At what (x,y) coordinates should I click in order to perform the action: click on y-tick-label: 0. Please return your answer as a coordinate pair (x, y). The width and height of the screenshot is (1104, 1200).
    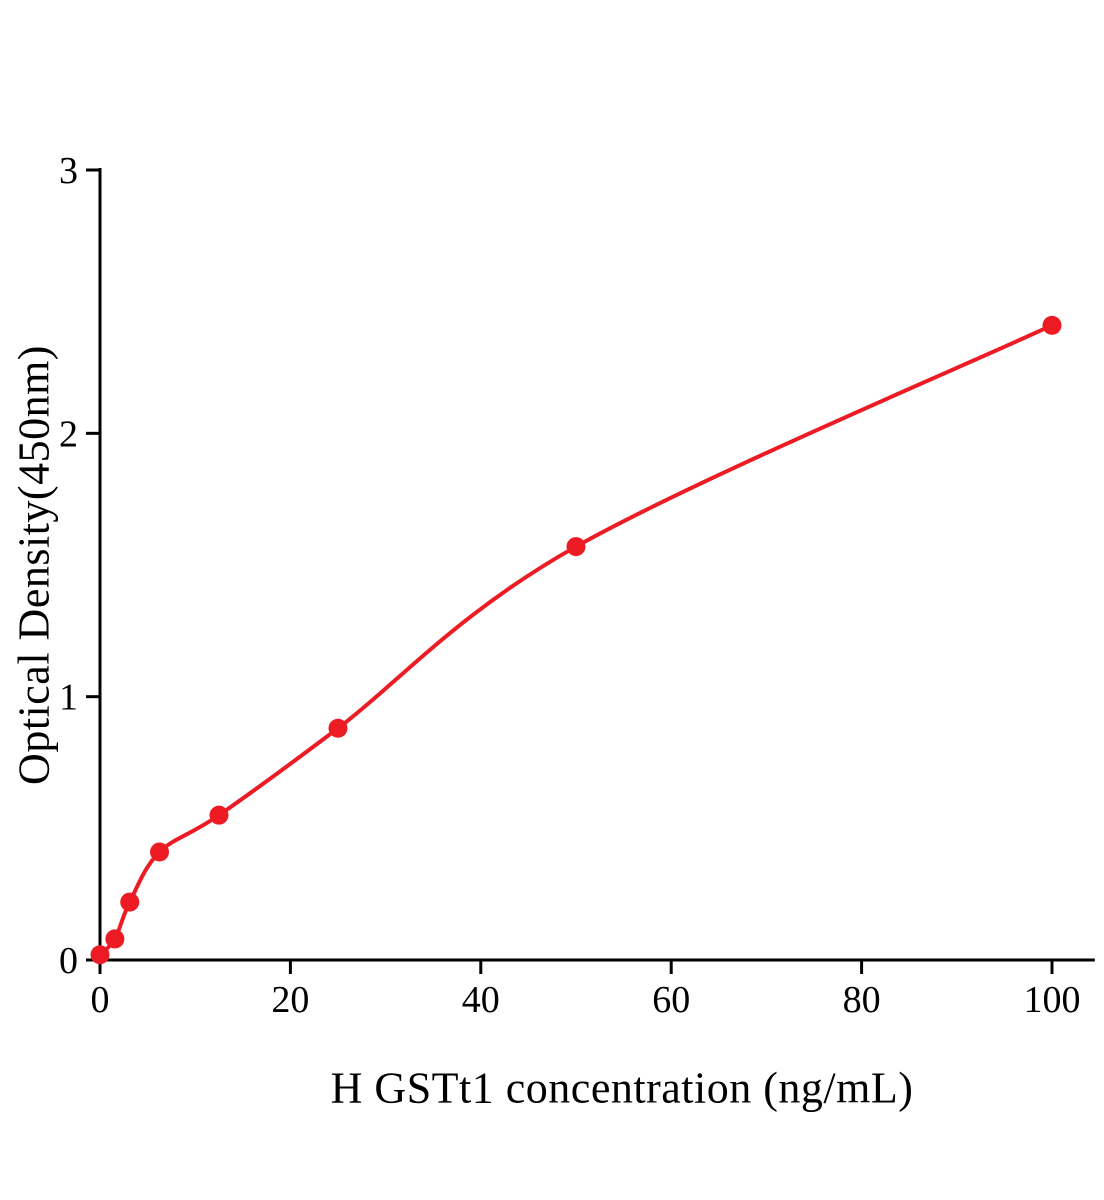
    Looking at the image, I should click on (68, 961).